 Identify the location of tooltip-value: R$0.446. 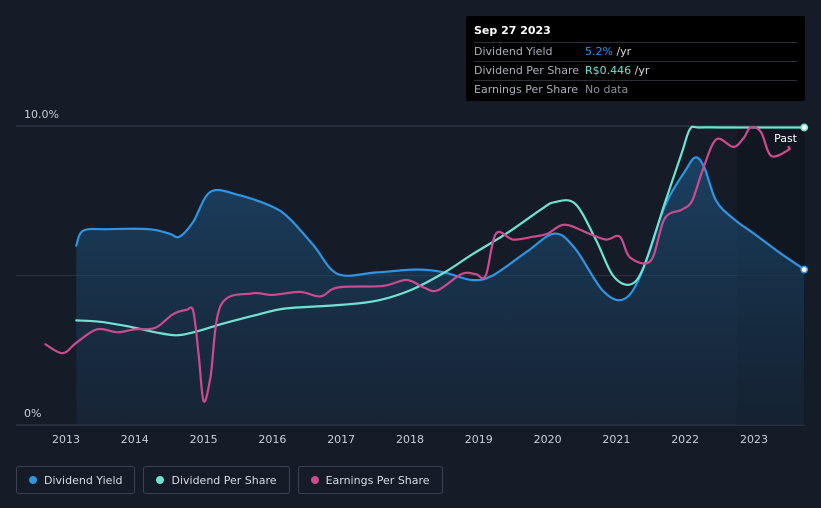
(608, 70).